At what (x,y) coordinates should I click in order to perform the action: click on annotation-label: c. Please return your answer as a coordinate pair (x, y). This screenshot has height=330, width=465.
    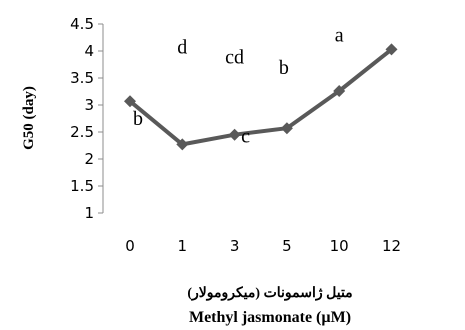
    Looking at the image, I should click on (245, 137).